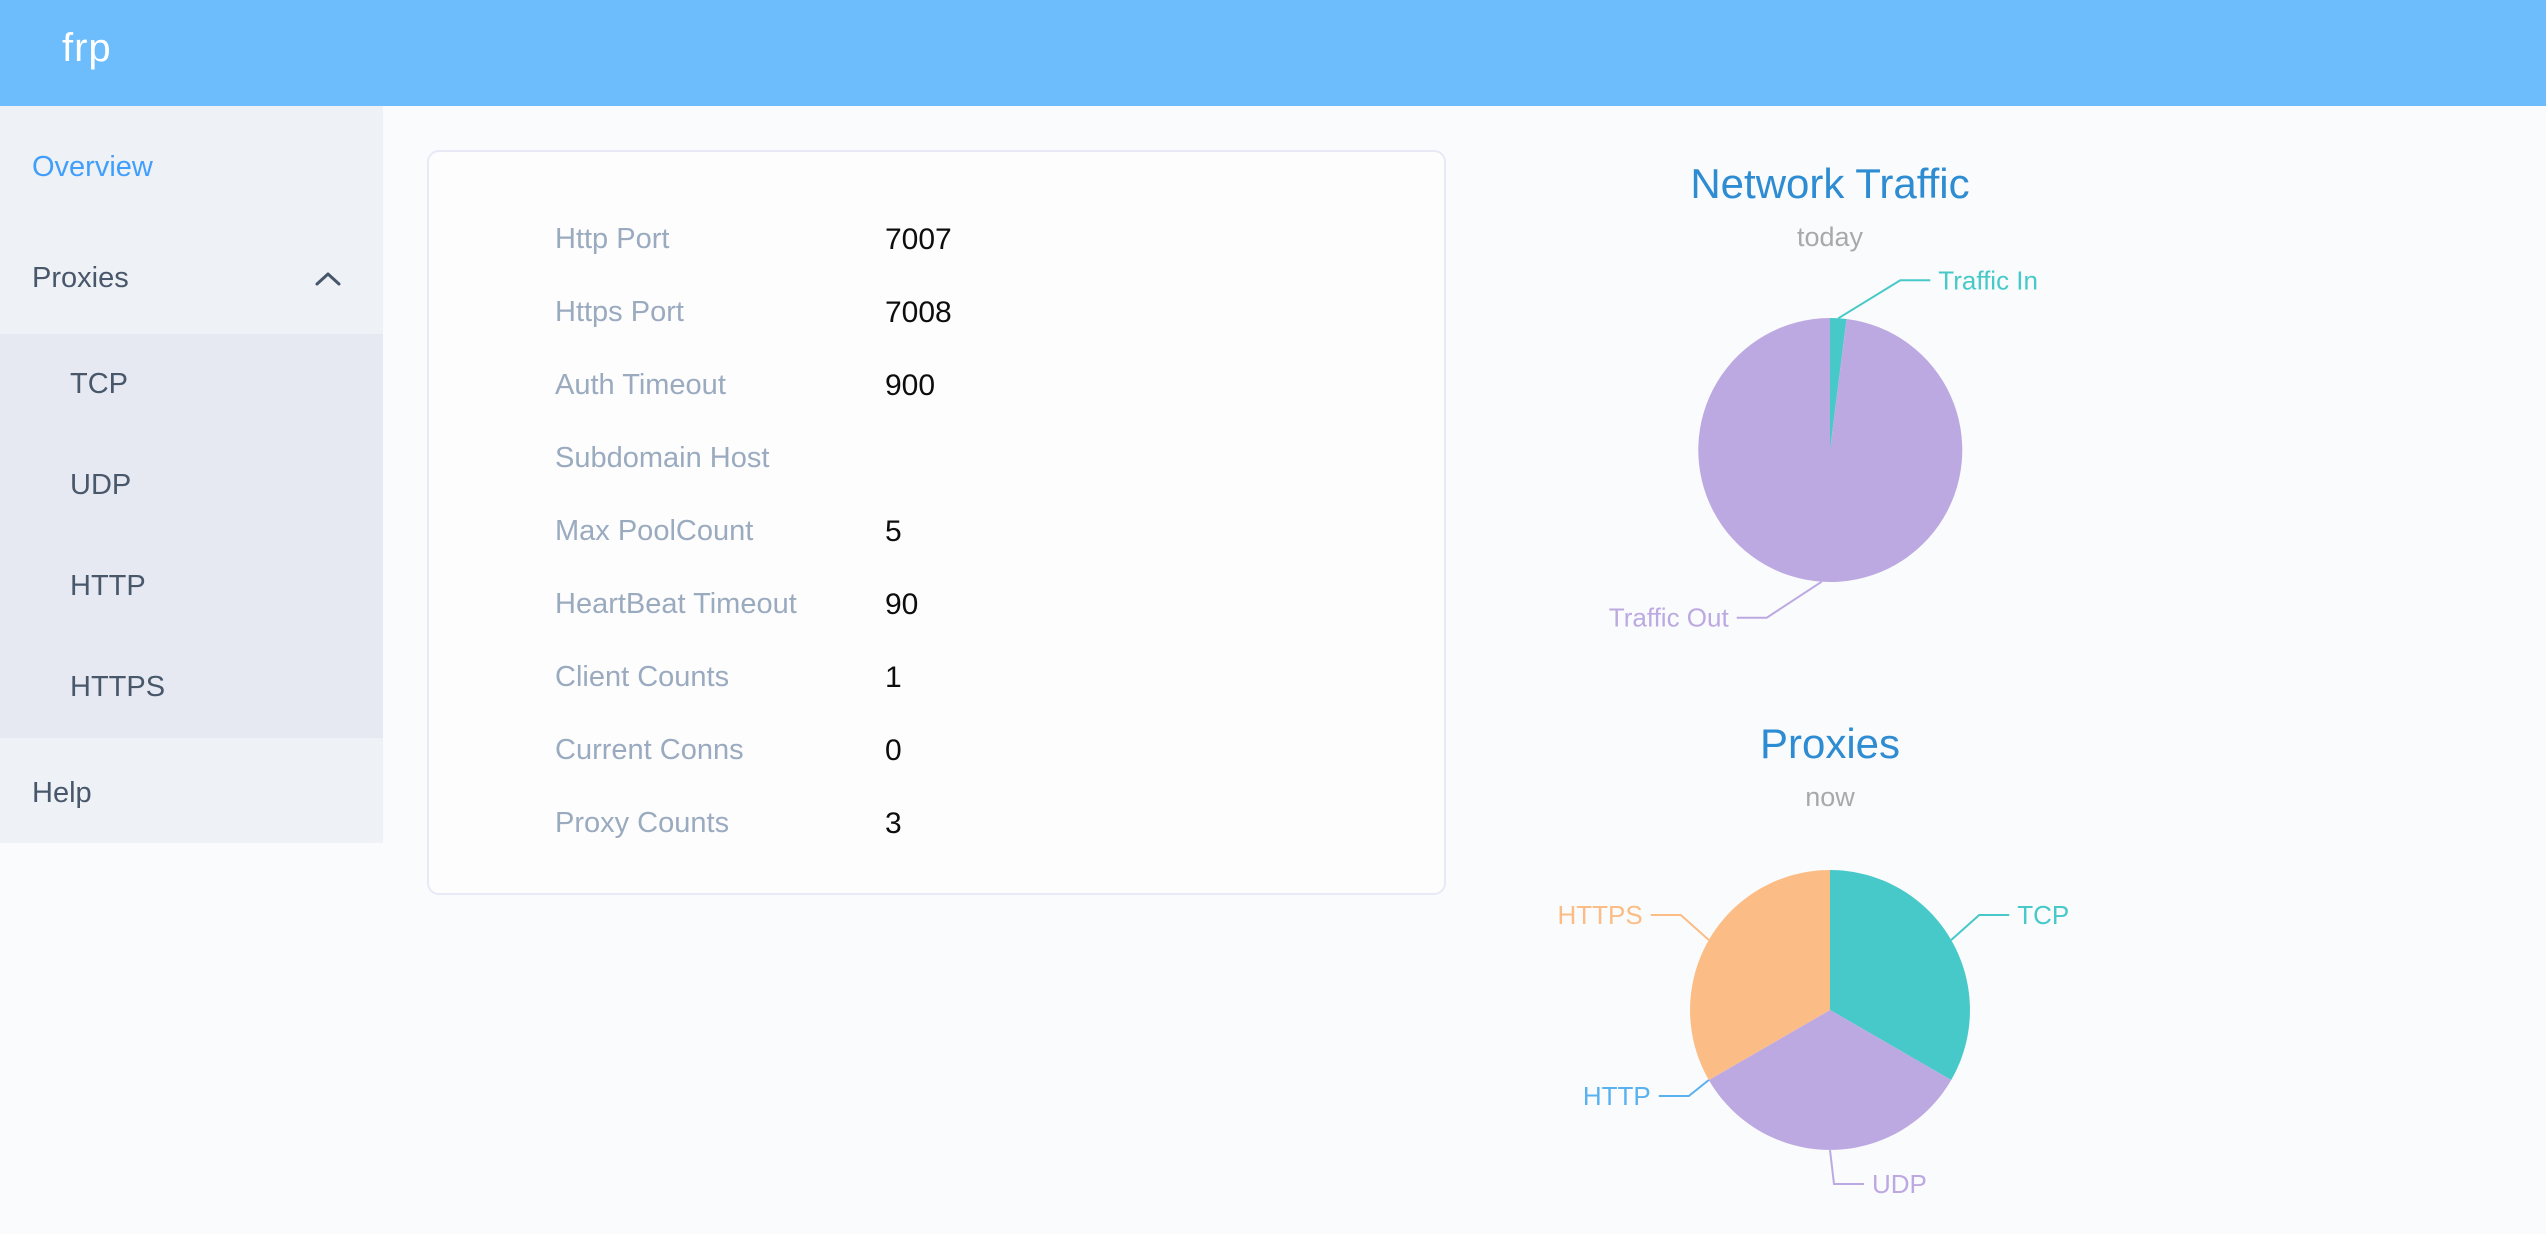 The image size is (2546, 1234). Describe the element at coordinates (1838, 383) in the screenshot. I see `pie-slice-traffic-in` at that location.